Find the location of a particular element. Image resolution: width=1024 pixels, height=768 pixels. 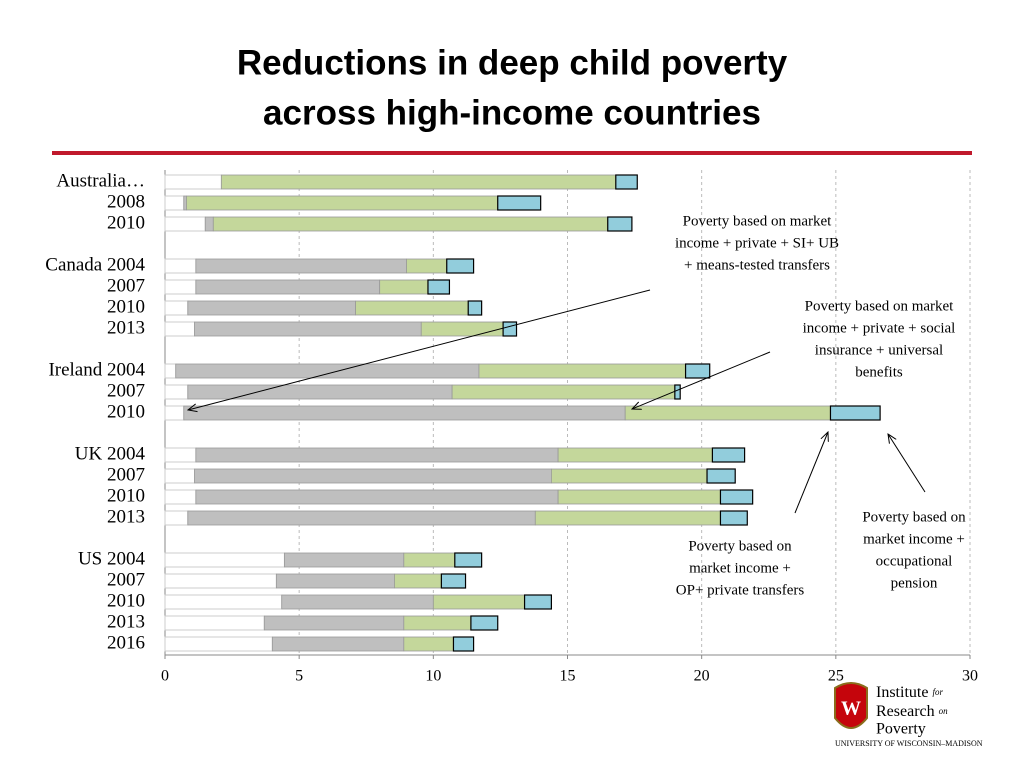

annotation: income + private + social is located at coordinates (879, 328).